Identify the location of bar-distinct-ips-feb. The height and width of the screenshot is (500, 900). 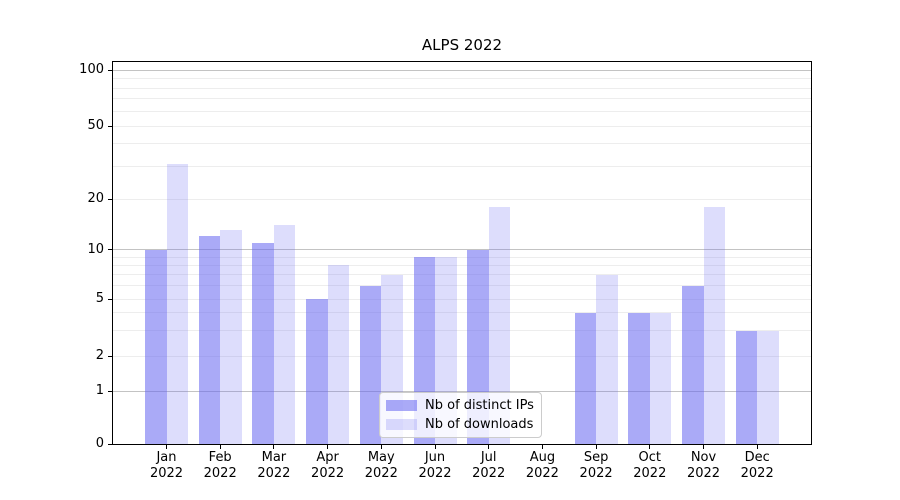
(209, 340).